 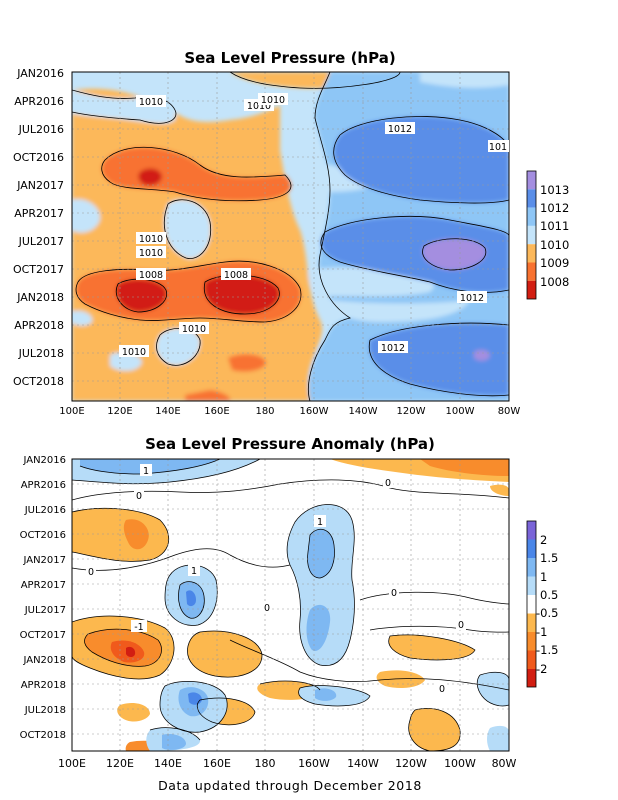 I want to click on slp-x-tick-label: 120W, so click(x=411, y=411).